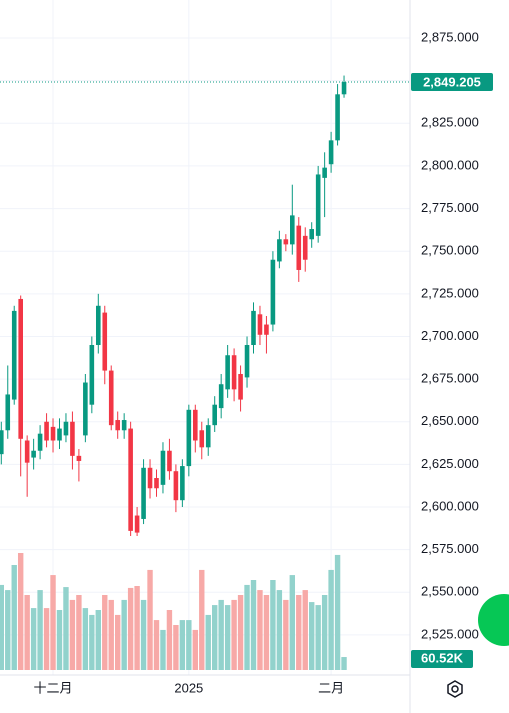  I want to click on line-button, so click(493, 620).